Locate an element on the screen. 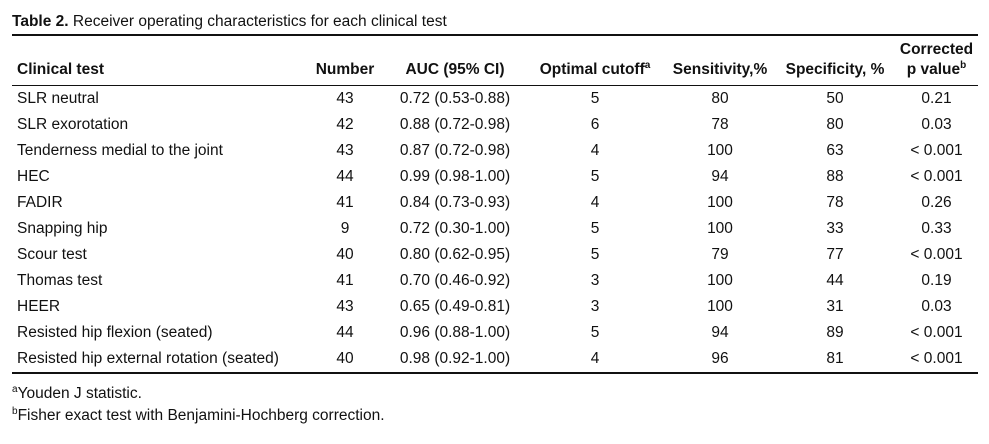 The width and height of the screenshot is (989, 444). table-row: Scour test 40 0.80 (0.62-0.95) 5 79 77 < 0.001 is located at coordinates (495, 255).